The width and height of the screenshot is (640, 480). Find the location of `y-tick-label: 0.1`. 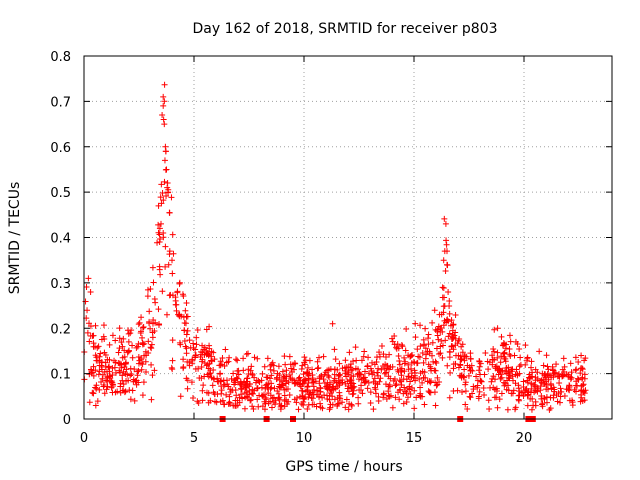

y-tick-label: 0.1 is located at coordinates (60, 375).